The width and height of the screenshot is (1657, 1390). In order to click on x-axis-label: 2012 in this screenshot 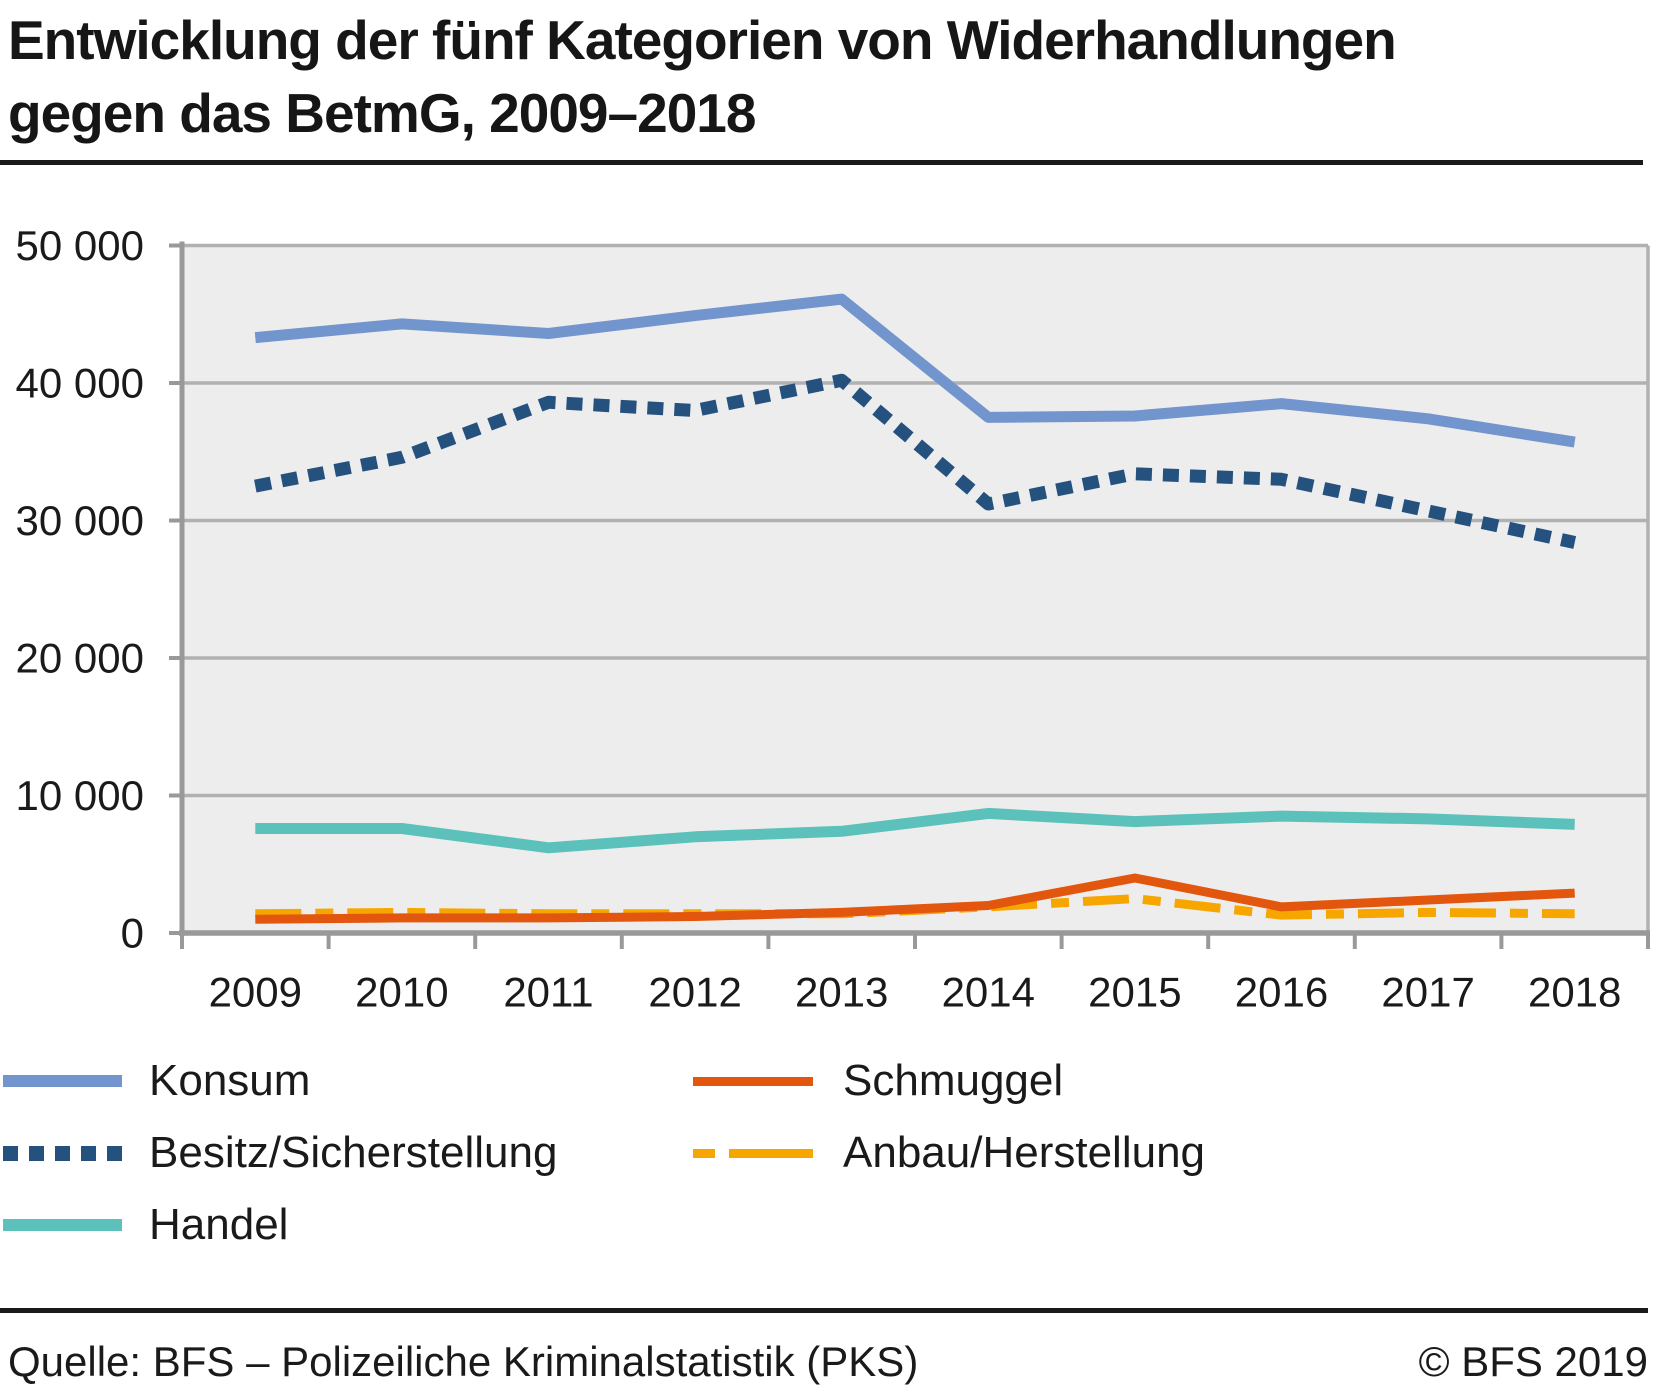, I will do `click(694, 992)`.